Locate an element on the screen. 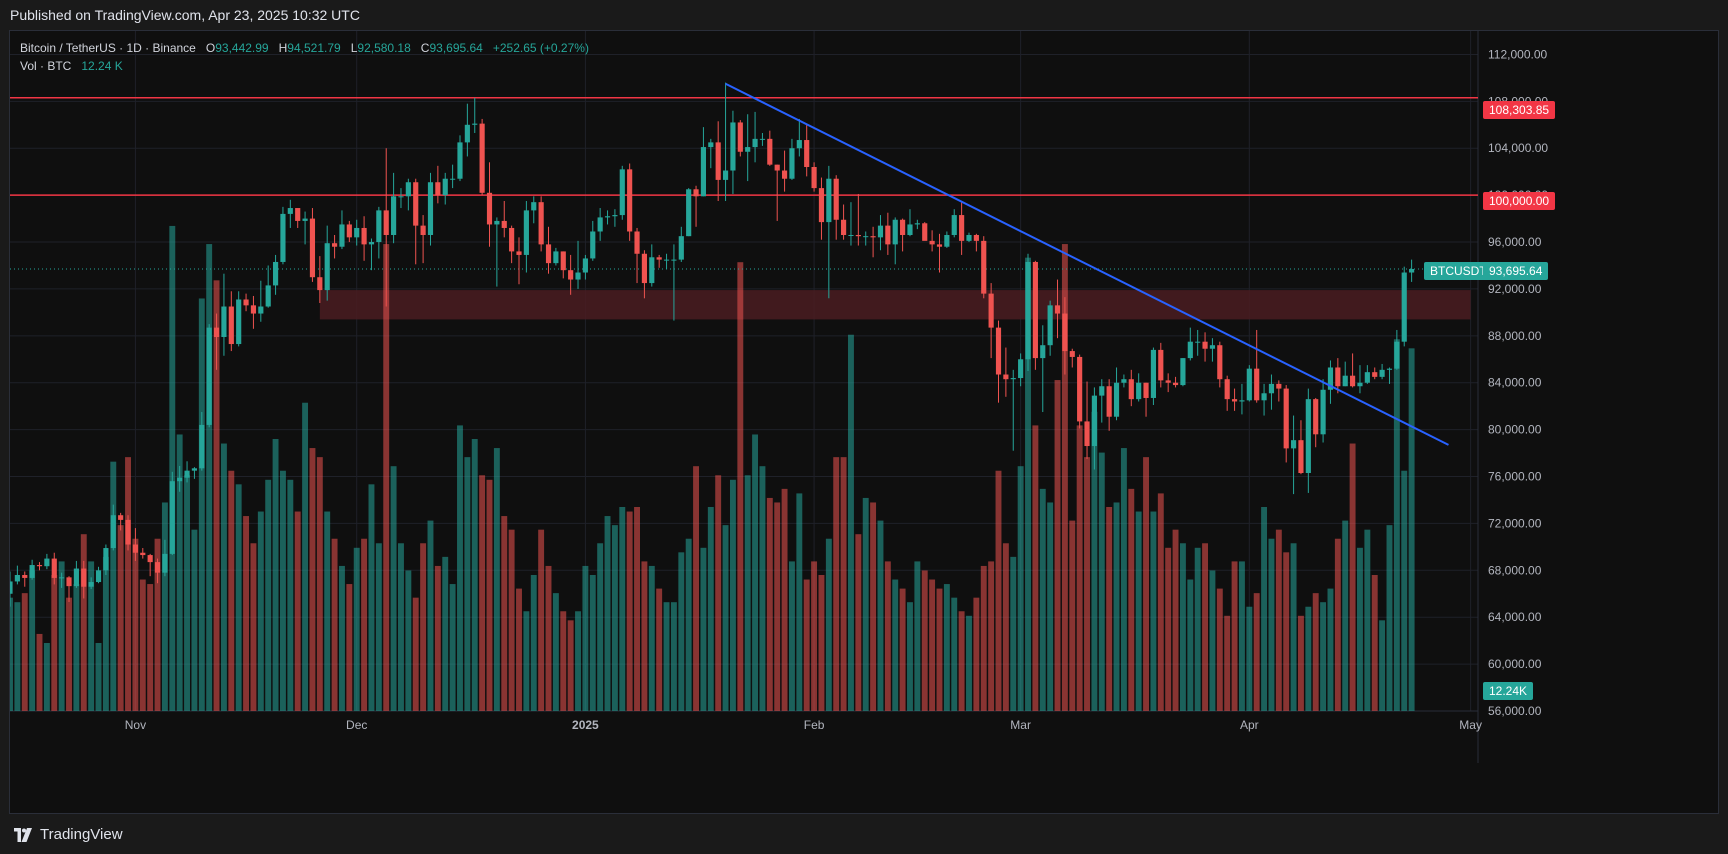 This screenshot has height=854, width=1728. support-resistance-zone is located at coordinates (895, 305).